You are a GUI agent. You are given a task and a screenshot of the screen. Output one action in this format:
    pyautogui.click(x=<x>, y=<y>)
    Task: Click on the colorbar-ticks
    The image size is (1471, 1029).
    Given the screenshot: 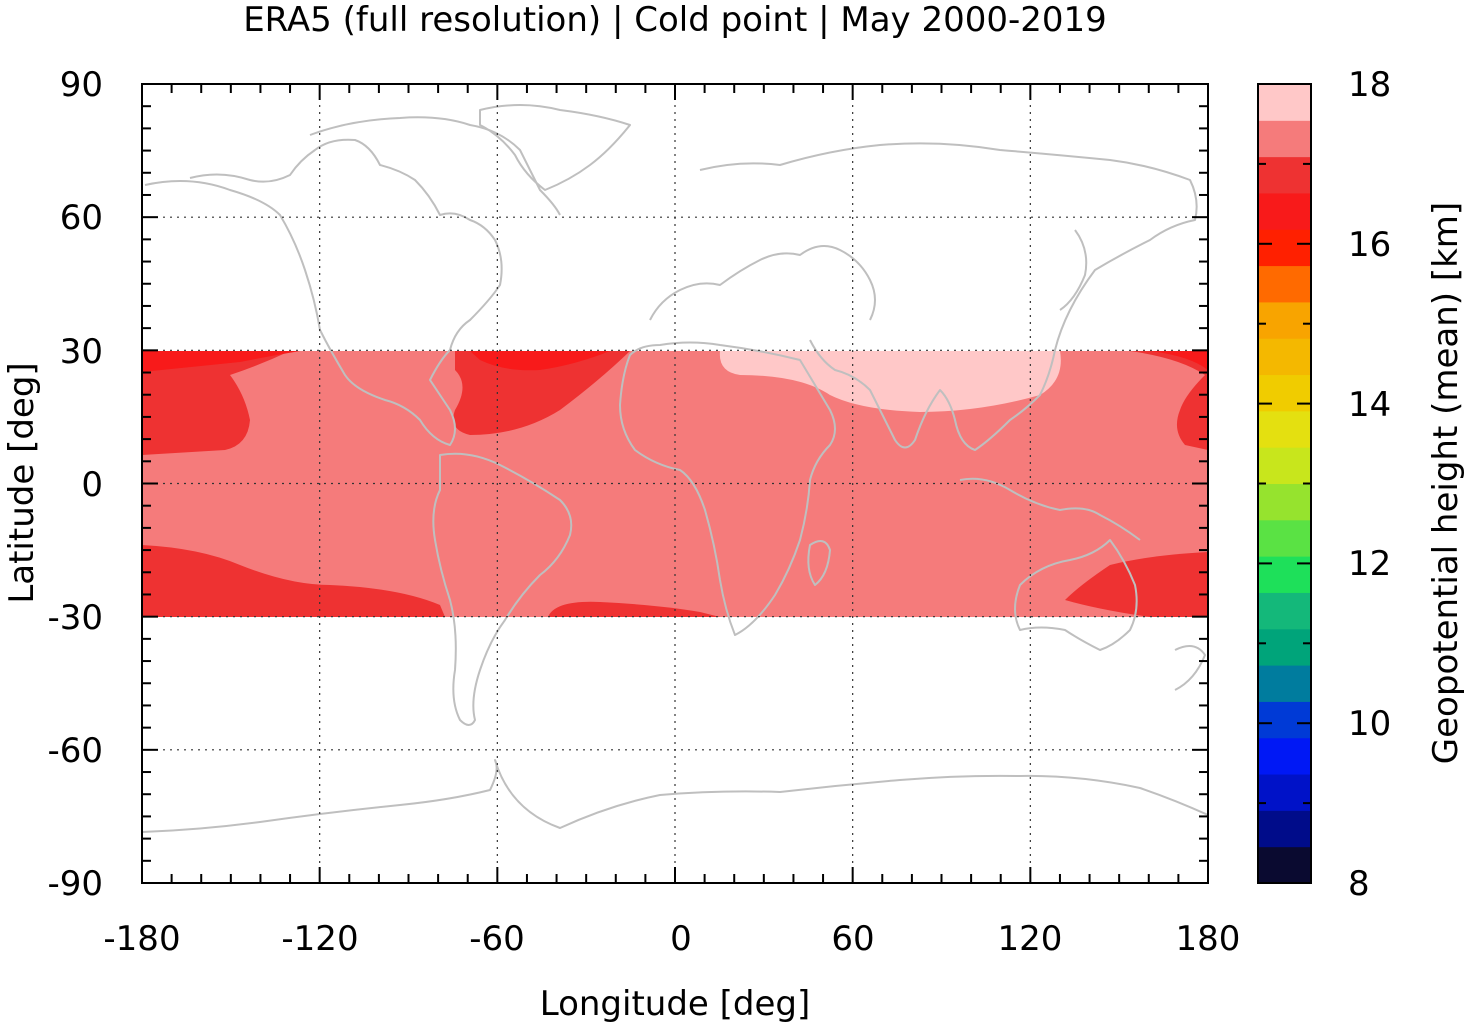 What is the action you would take?
    pyautogui.click(x=1284, y=483)
    